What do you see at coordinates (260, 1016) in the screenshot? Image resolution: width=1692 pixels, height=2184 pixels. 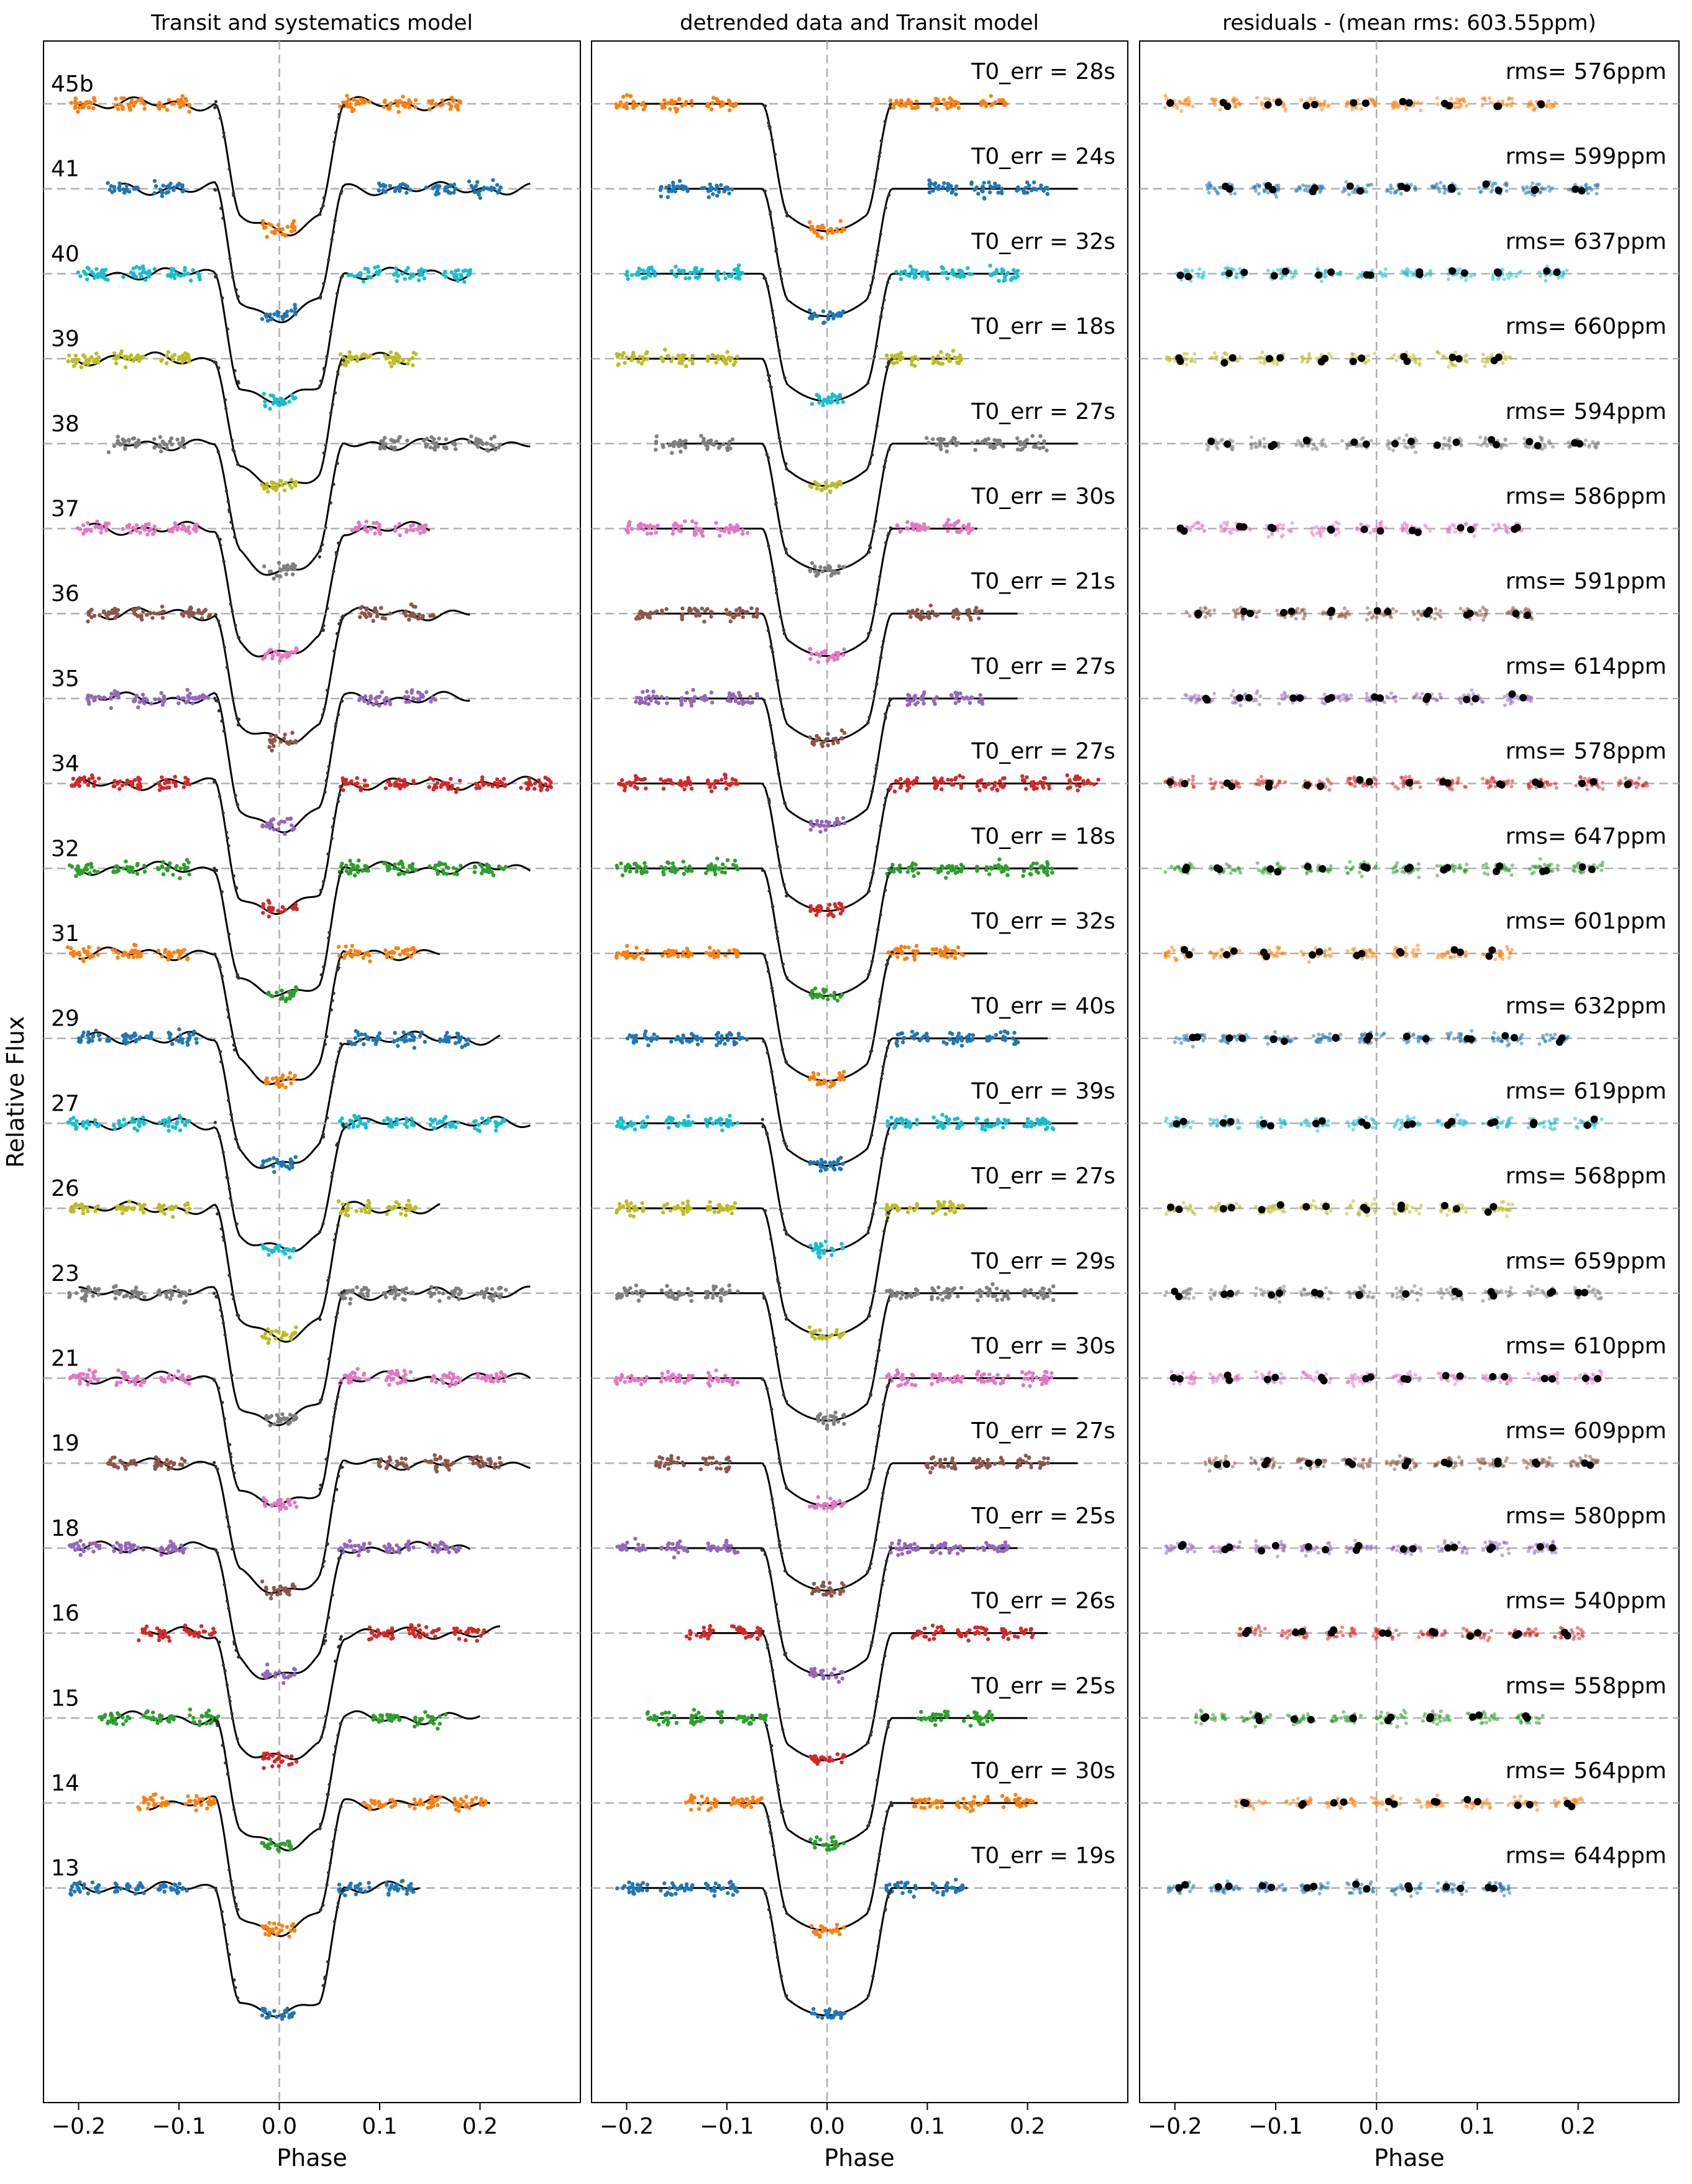 I see `model-curve` at bounding box center [260, 1016].